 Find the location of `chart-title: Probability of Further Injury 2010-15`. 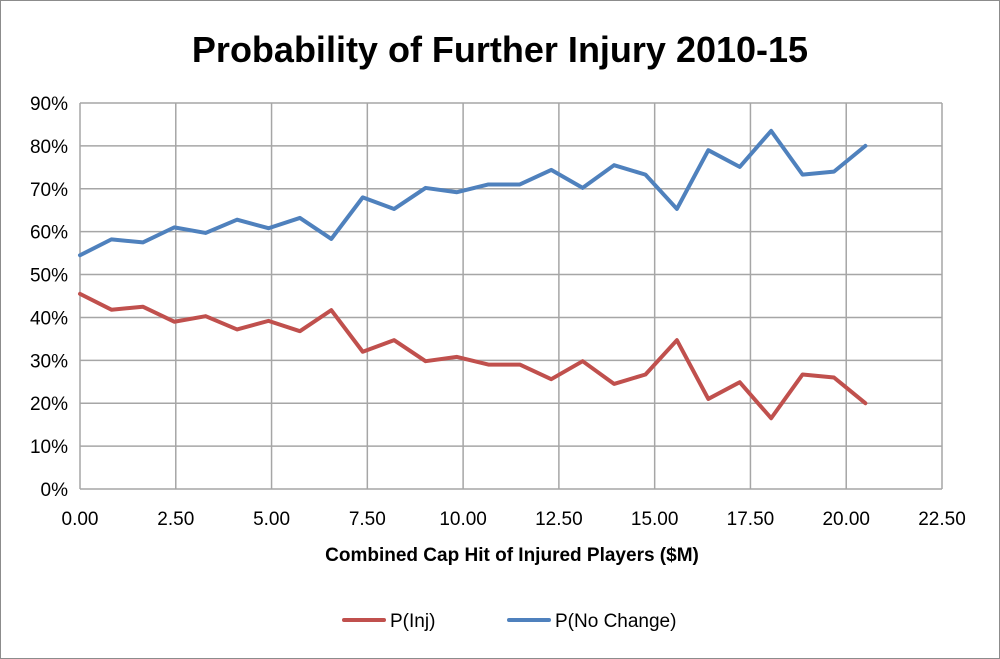

chart-title: Probability of Further Injury 2010-15 is located at coordinates (500, 49).